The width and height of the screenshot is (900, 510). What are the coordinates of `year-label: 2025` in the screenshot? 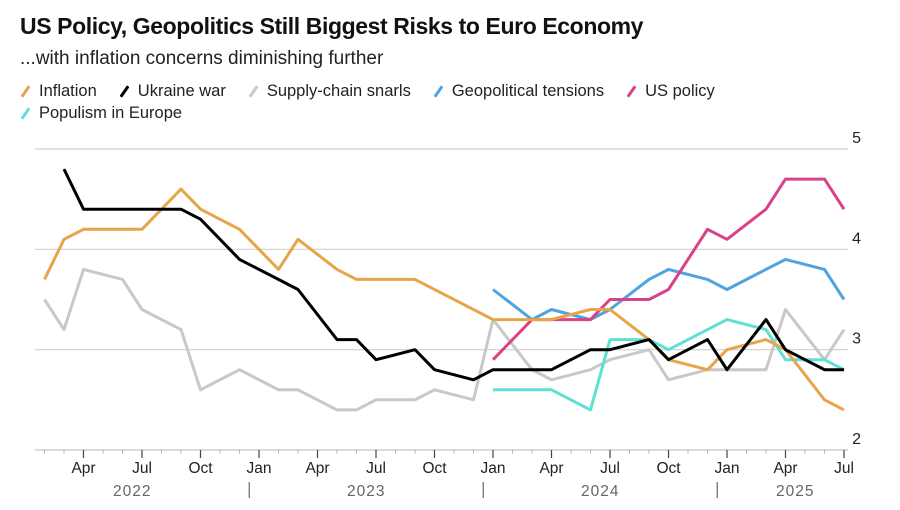 It's located at (795, 491).